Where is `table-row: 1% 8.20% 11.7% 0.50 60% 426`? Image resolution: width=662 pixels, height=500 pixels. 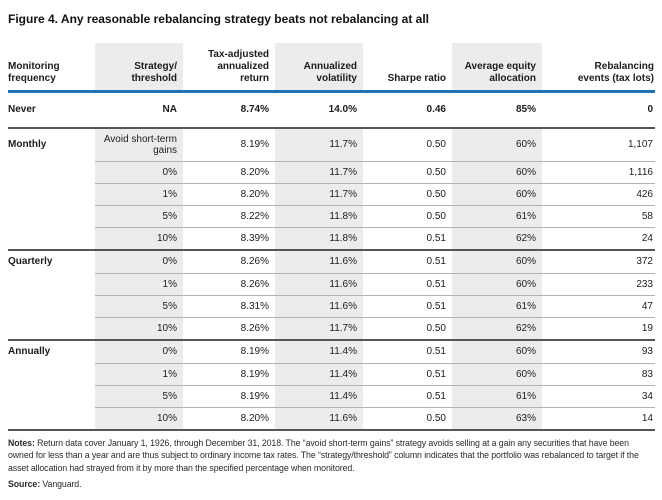
table-row: 1% 8.20% 11.7% 0.50 60% 426 is located at coordinates (331, 194).